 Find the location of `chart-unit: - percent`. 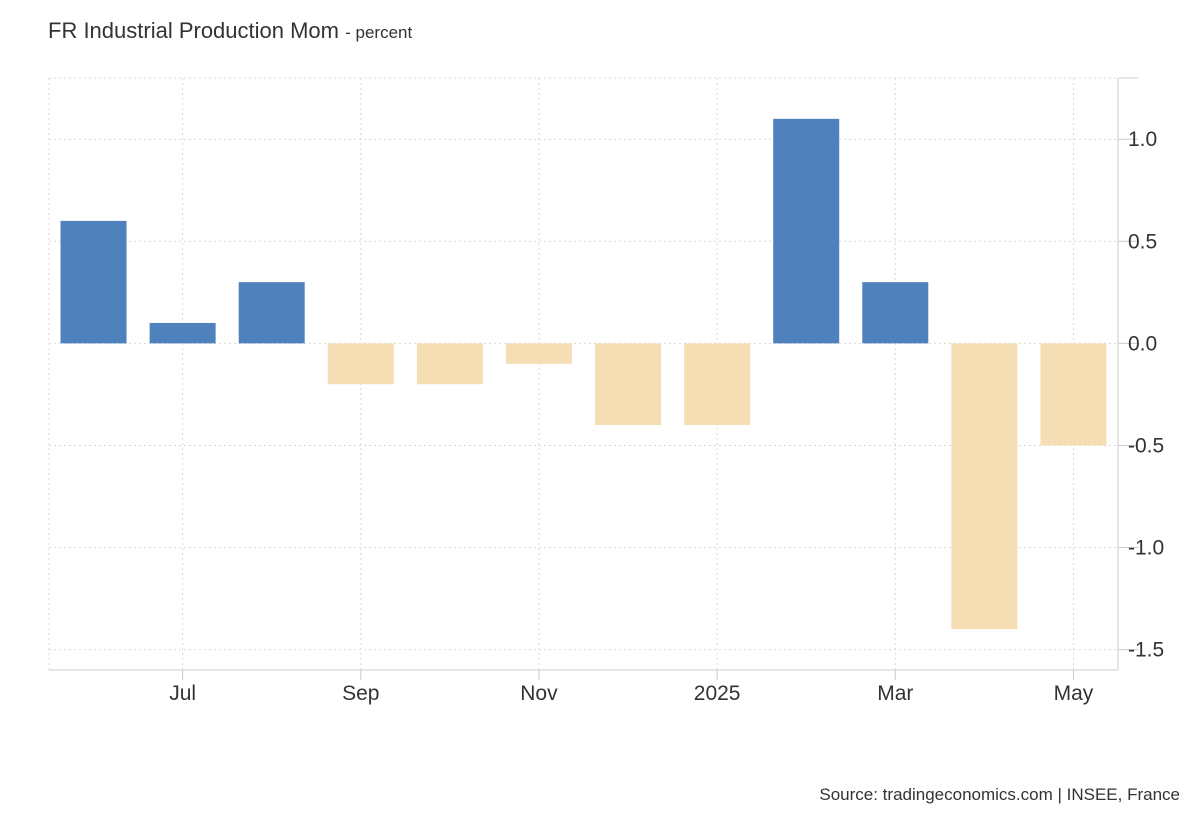

chart-unit: - percent is located at coordinates (379, 32).